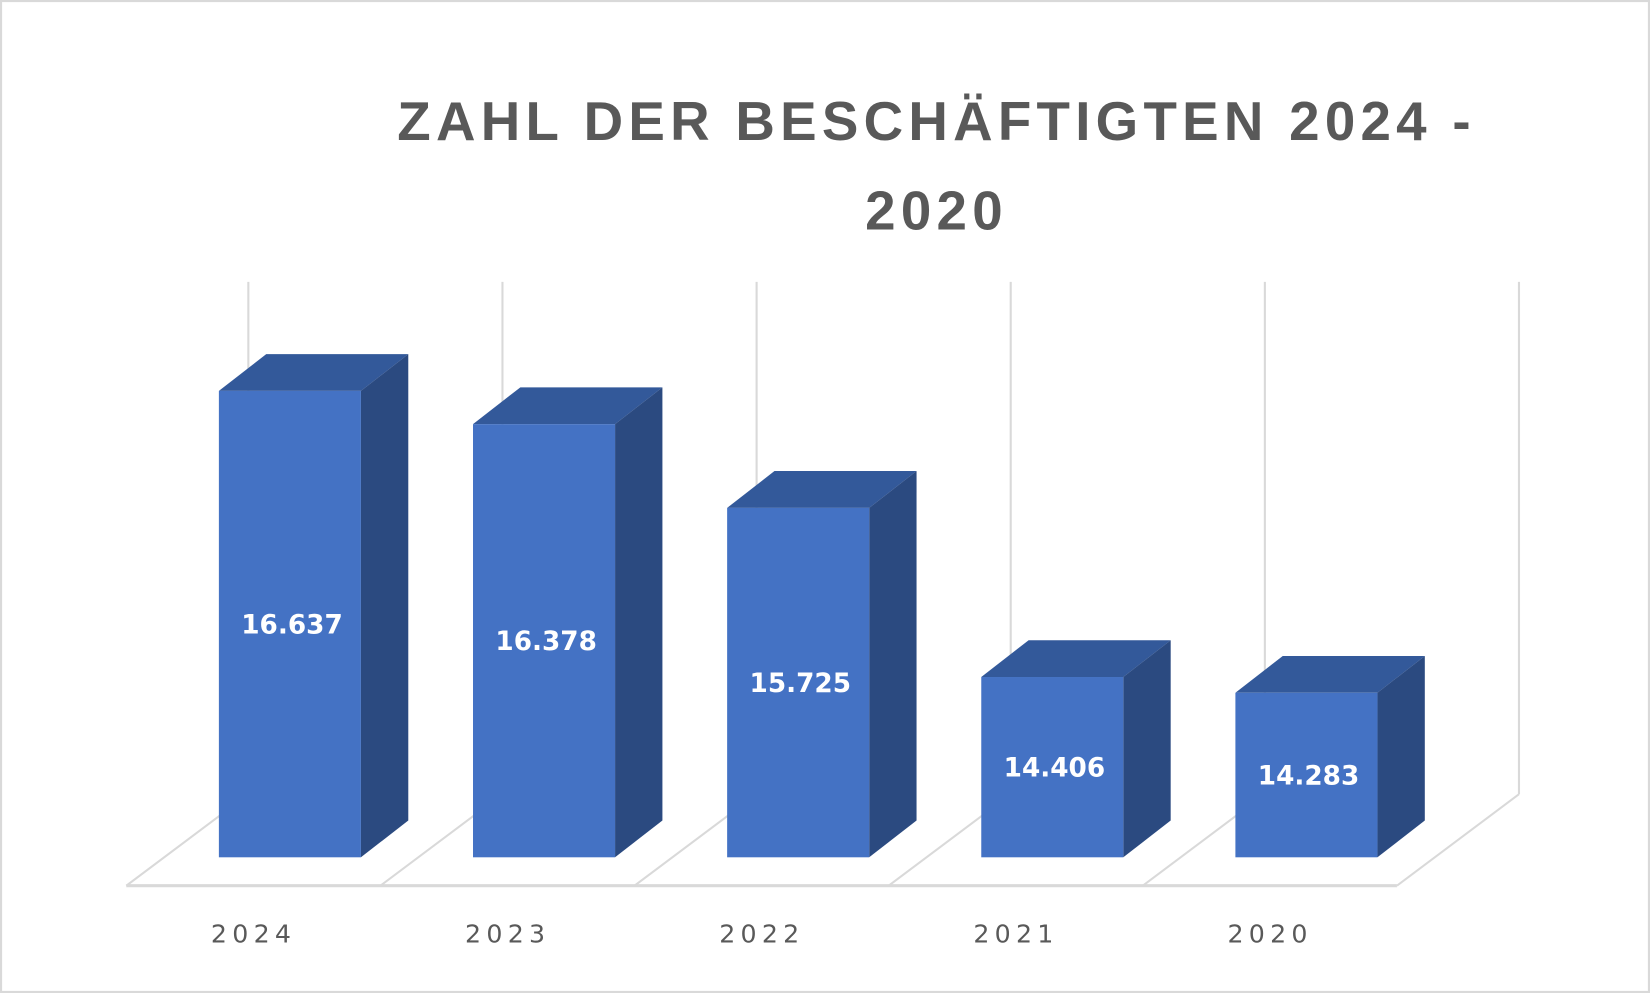  I want to click on category-label-2023: 2023, so click(507, 934).